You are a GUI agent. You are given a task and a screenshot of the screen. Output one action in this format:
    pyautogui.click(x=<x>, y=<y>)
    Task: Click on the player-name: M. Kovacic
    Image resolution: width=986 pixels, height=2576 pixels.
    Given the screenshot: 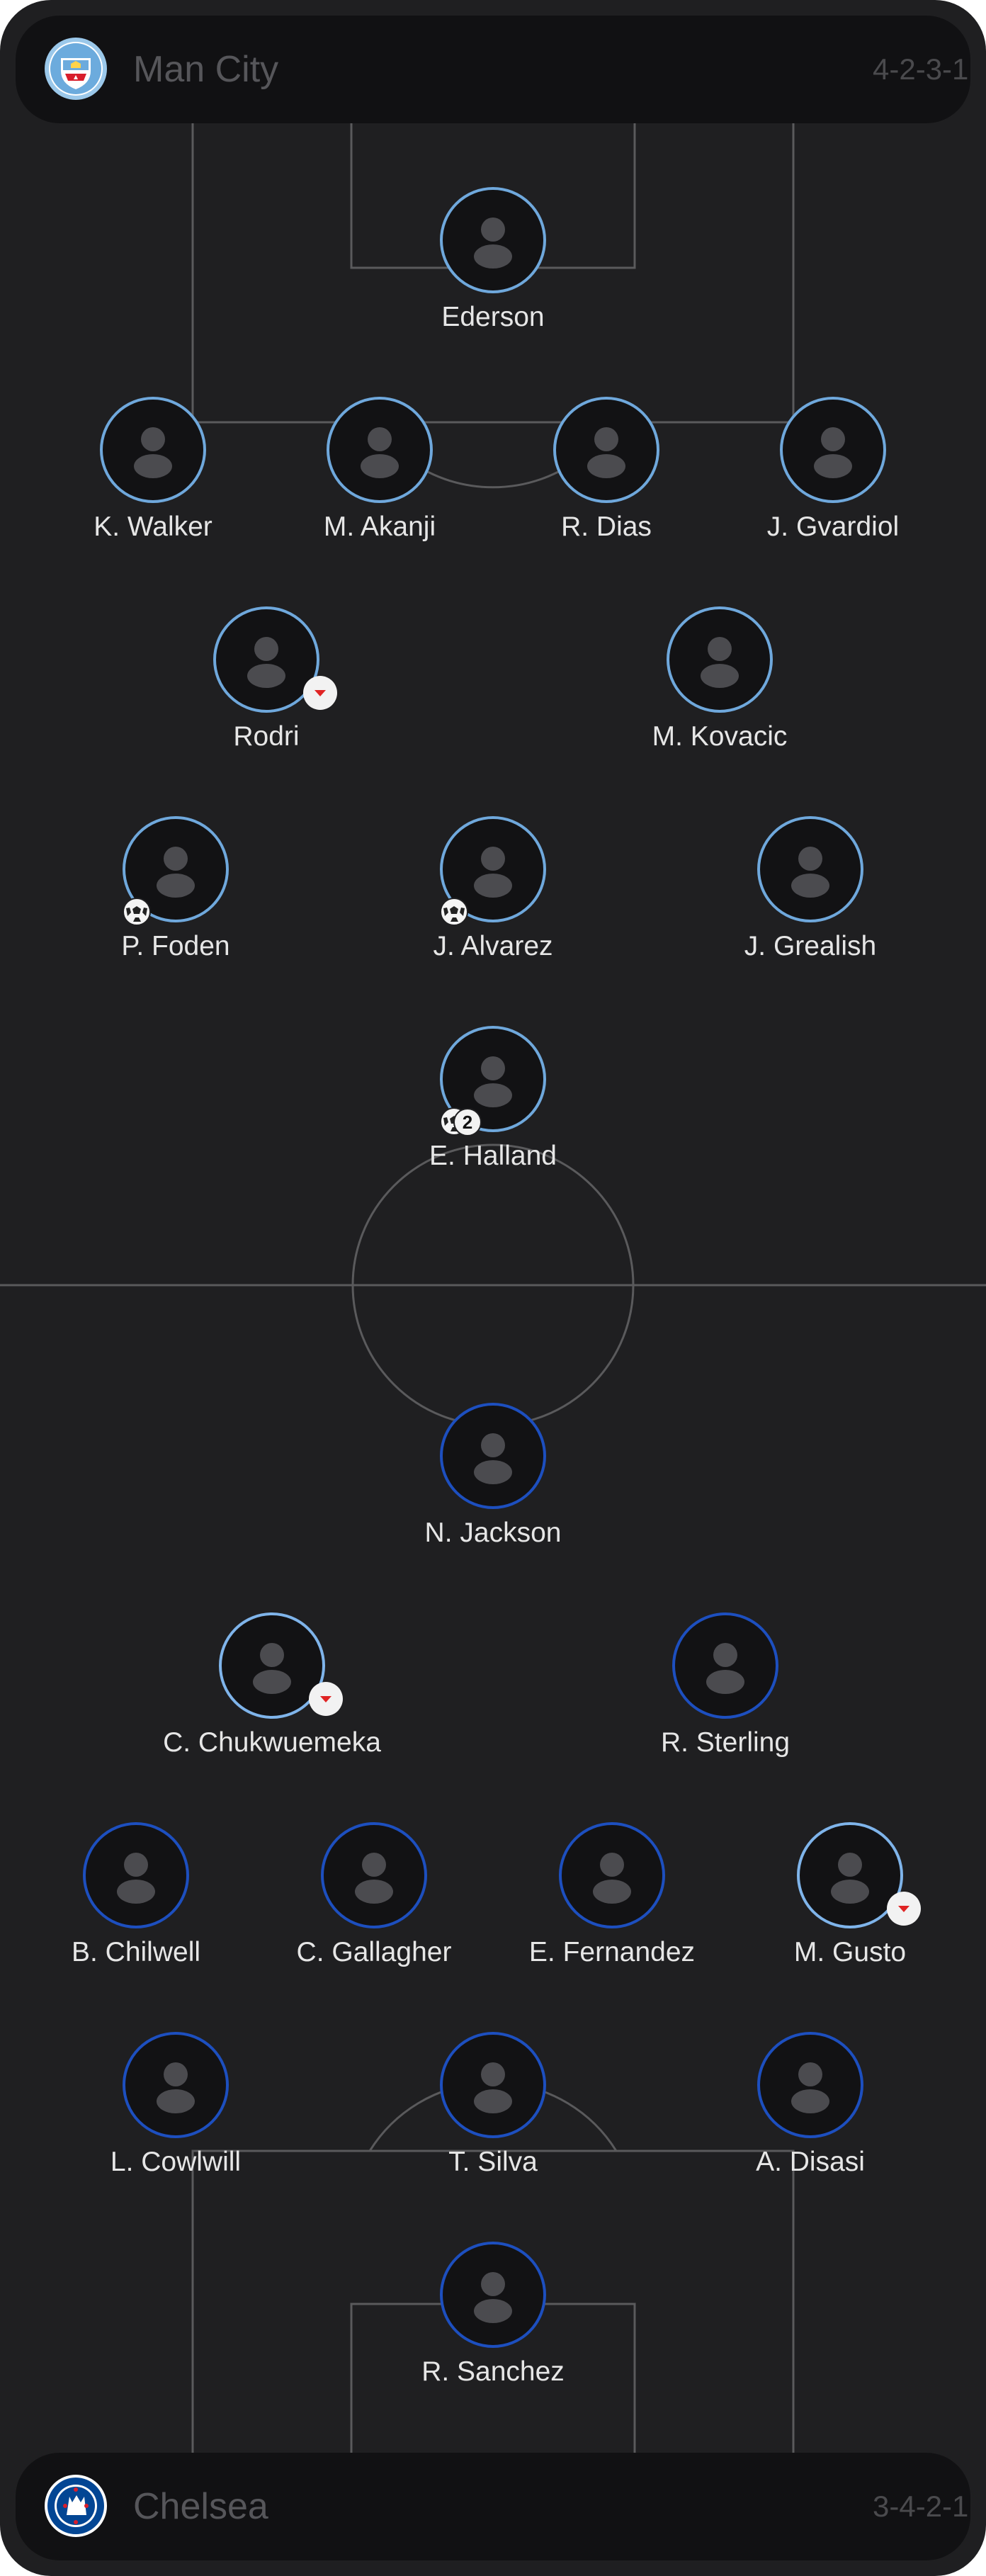 What is the action you would take?
    pyautogui.click(x=720, y=736)
    